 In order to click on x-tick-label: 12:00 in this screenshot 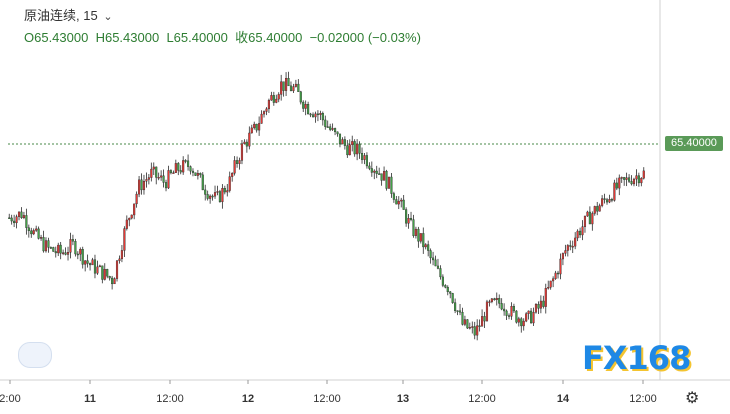, I will do `click(327, 399)`.